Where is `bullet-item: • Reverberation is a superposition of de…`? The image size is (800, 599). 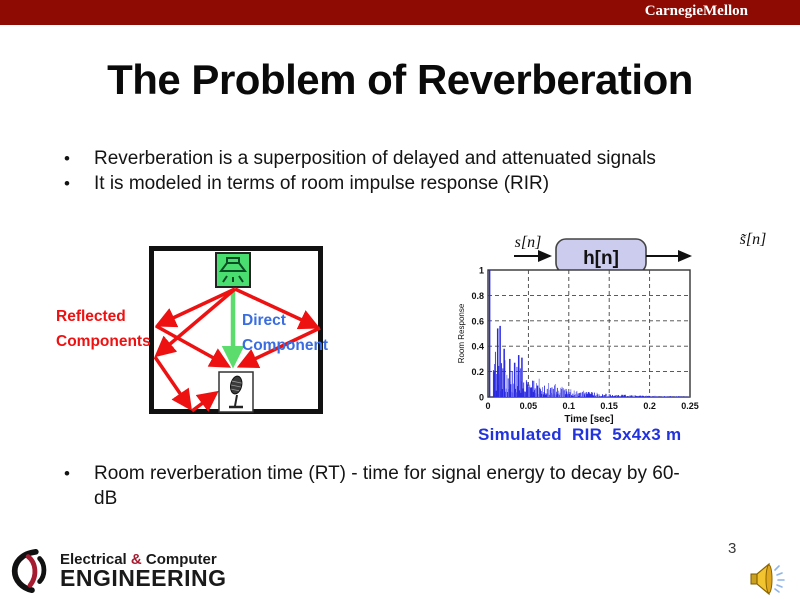
bullet-item: • Reverberation is a superposition of de… is located at coordinates (360, 158).